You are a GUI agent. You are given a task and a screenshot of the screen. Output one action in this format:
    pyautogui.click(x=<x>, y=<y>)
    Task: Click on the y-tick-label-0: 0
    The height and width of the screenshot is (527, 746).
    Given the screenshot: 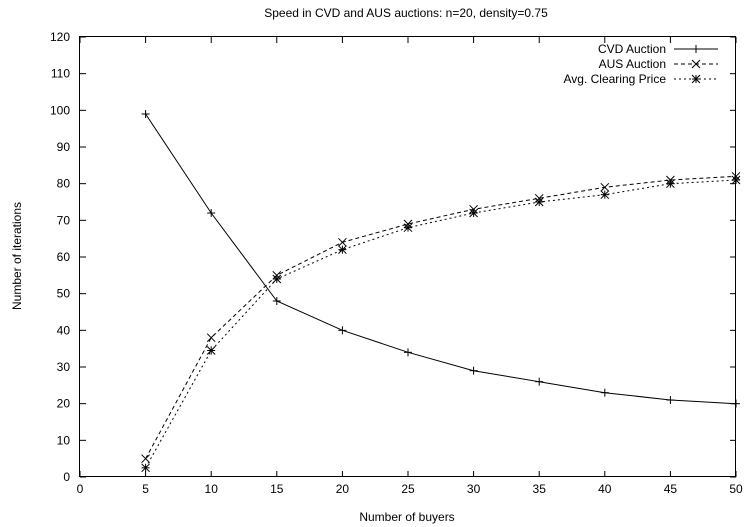 What is the action you would take?
    pyautogui.click(x=66, y=477)
    